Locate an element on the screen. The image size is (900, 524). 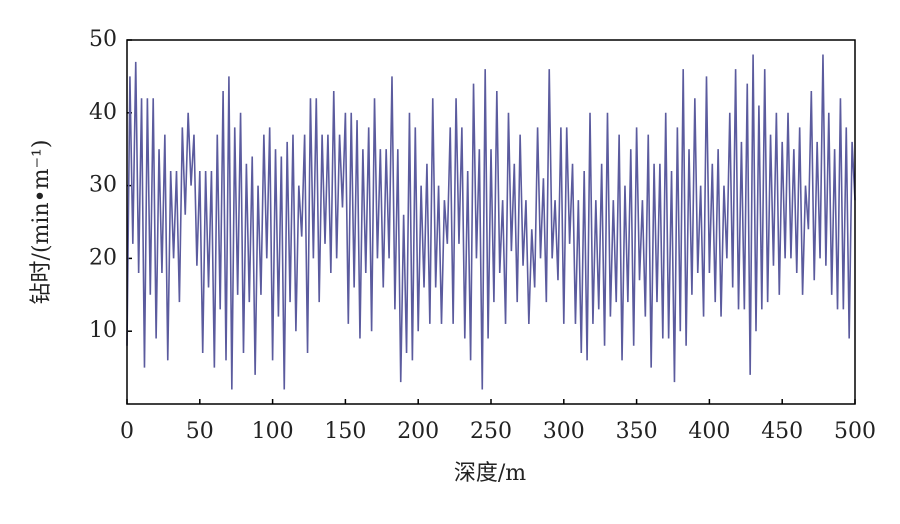
x-tick-label: 250 is located at coordinates (491, 431).